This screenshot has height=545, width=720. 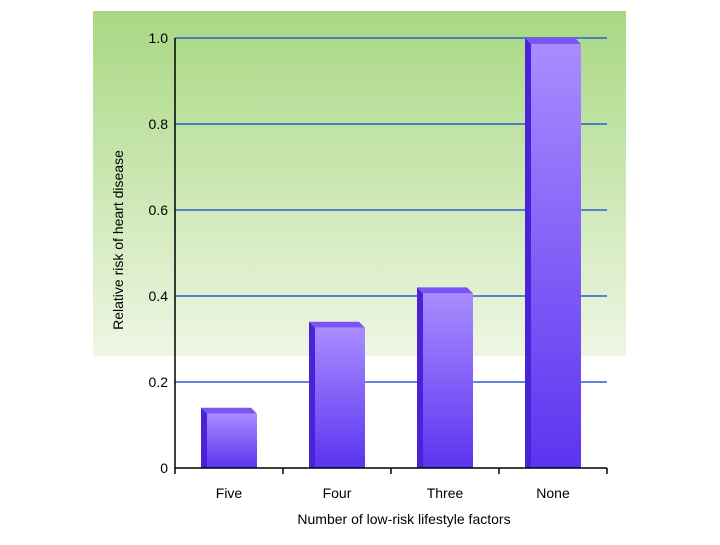 I want to click on x-axis-label: Number of low-risk lifestyle factors, so click(x=403, y=519).